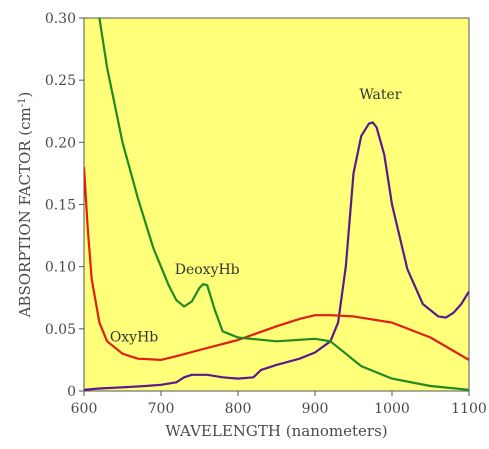 Image resolution: width=489 pixels, height=449 pixels. What do you see at coordinates (60, 206) in the screenshot?
I see `y-tick-label: 0.15` at bounding box center [60, 206].